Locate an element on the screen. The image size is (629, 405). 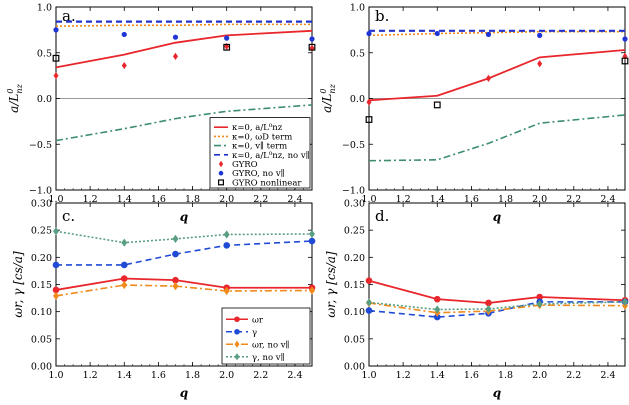
panel-label: c. is located at coordinates (68, 216).